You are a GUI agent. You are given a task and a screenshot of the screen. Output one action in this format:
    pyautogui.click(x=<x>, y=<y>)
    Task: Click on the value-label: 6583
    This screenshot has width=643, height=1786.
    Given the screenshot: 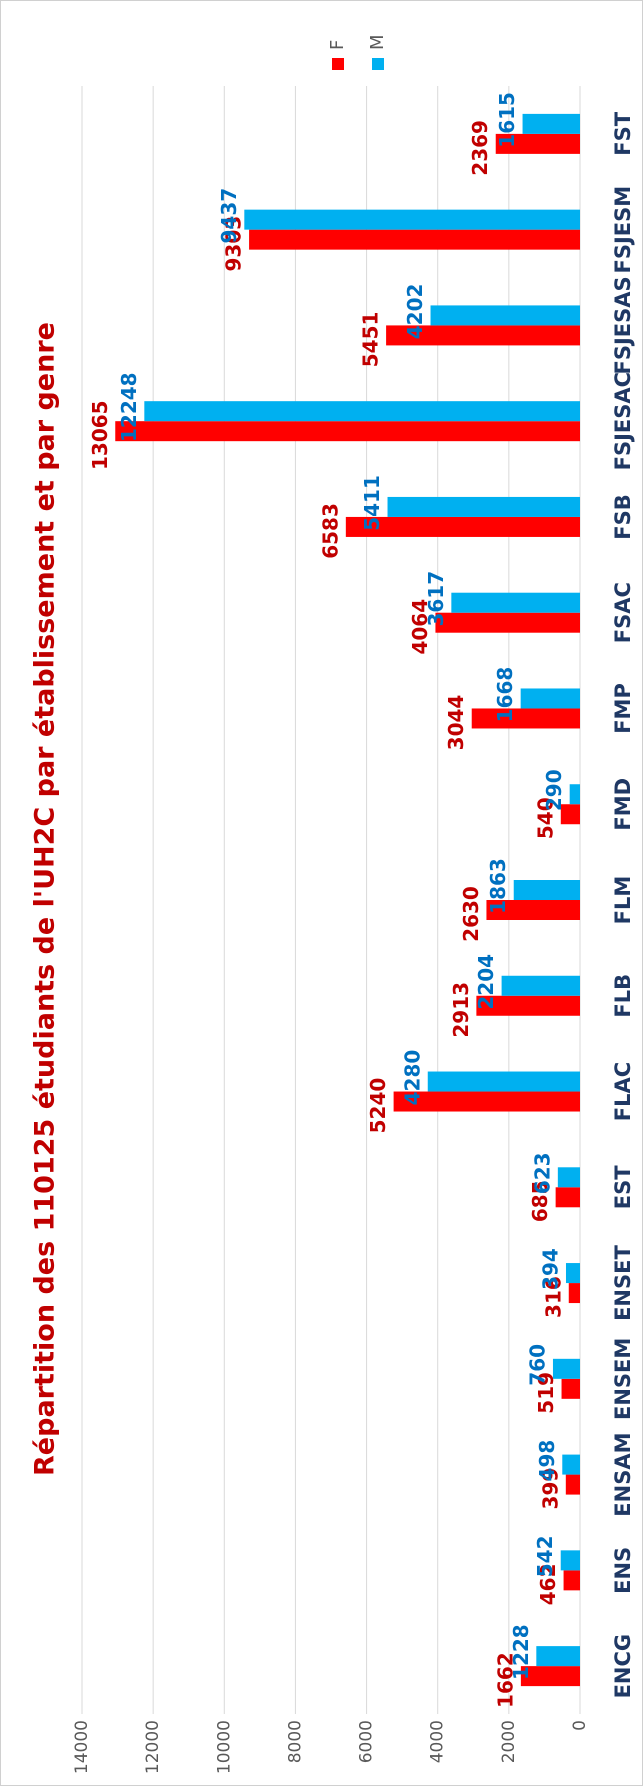 What is the action you would take?
    pyautogui.click(x=330, y=531)
    